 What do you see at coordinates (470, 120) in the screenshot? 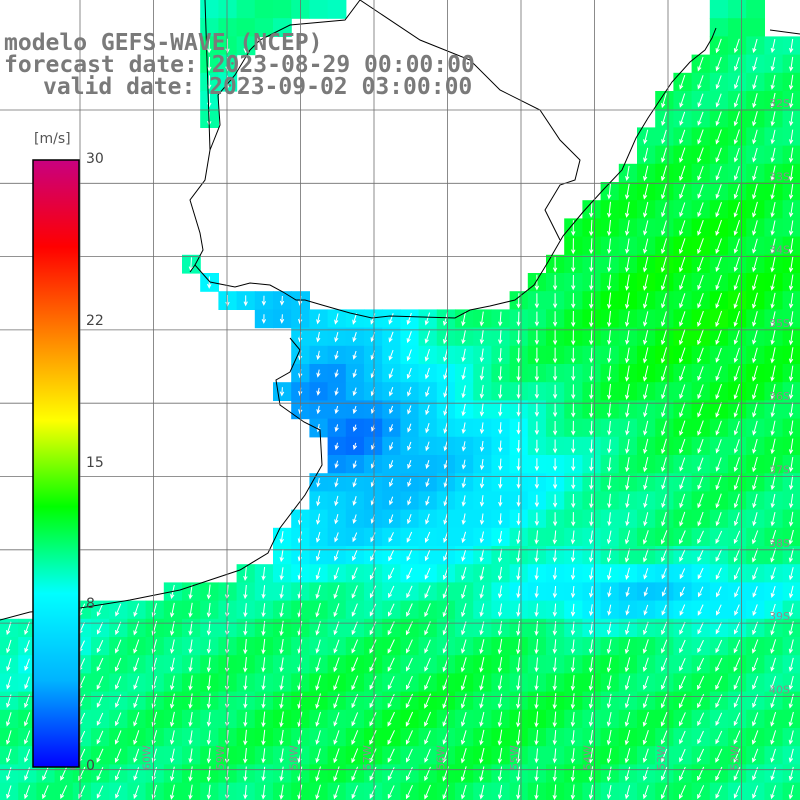
I see `coastline-segment` at bounding box center [470, 120].